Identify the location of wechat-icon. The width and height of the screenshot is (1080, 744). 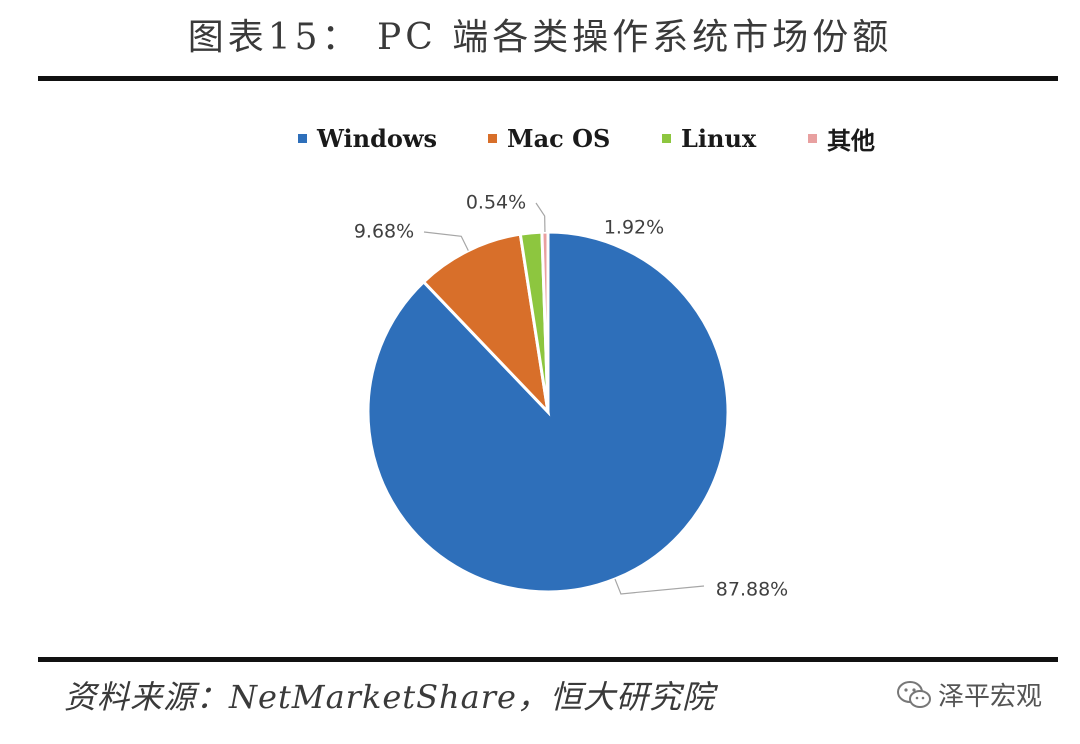
(914, 694).